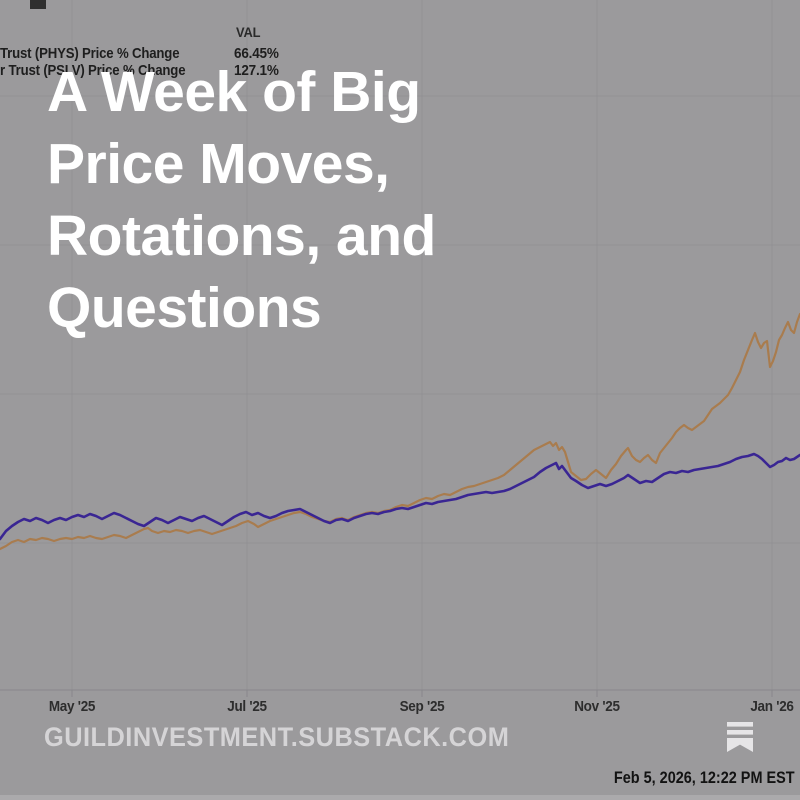 The image size is (800, 800). I want to click on legend-series-label: r Trust (PSLV) Price % Change, so click(93, 70).